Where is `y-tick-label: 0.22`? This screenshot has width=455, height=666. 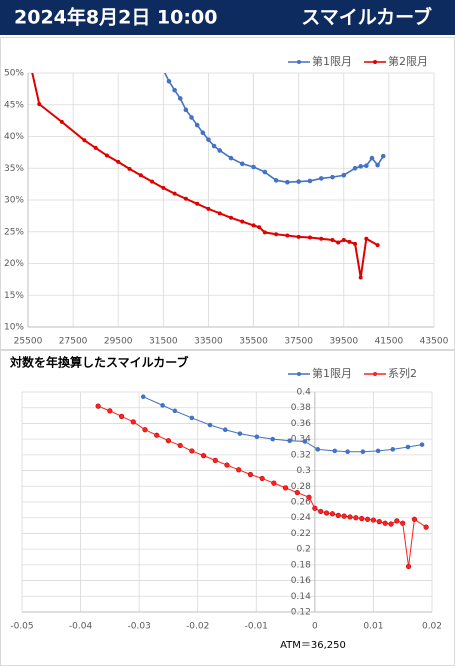 y-tick-label: 0.22 is located at coordinates (301, 534).